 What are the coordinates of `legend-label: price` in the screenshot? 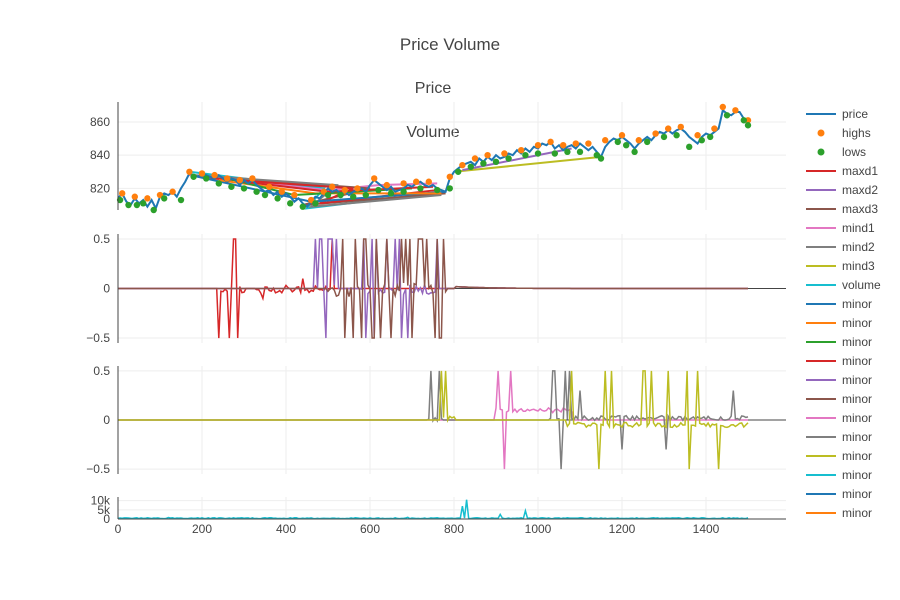 It's located at (855, 114).